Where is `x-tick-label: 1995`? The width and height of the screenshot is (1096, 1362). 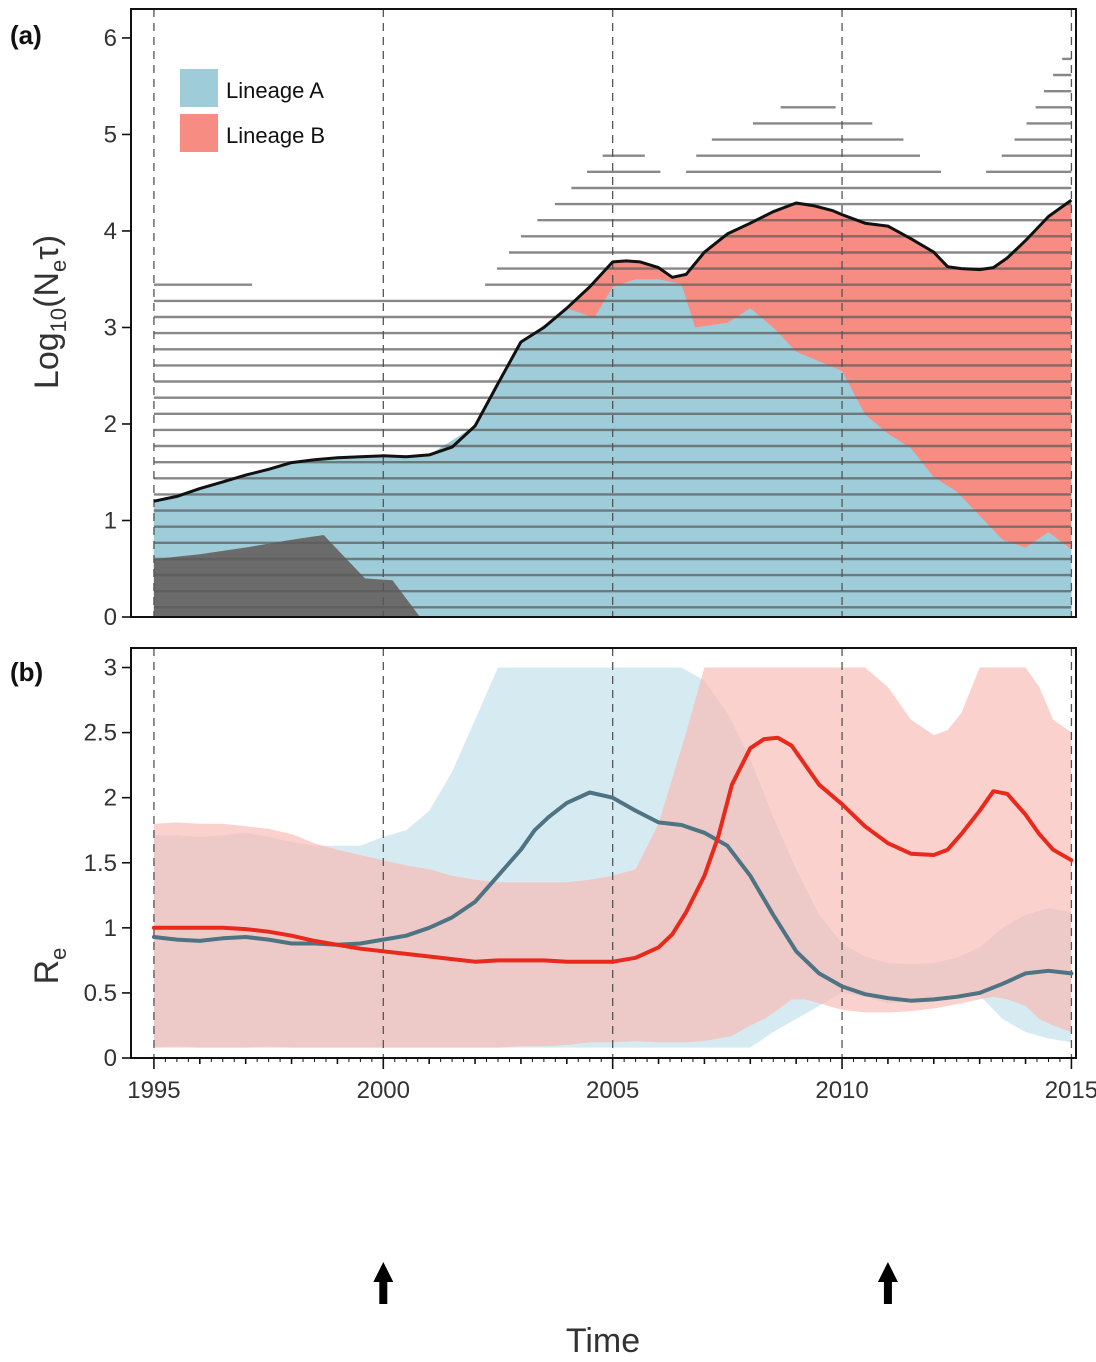
x-tick-label: 1995 is located at coordinates (153, 1090).